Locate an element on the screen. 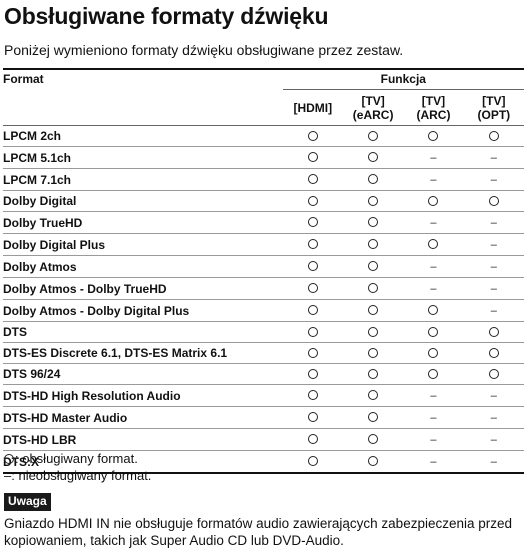 The width and height of the screenshot is (528, 550). column-header-line2: (eARC) is located at coordinates (373, 114).